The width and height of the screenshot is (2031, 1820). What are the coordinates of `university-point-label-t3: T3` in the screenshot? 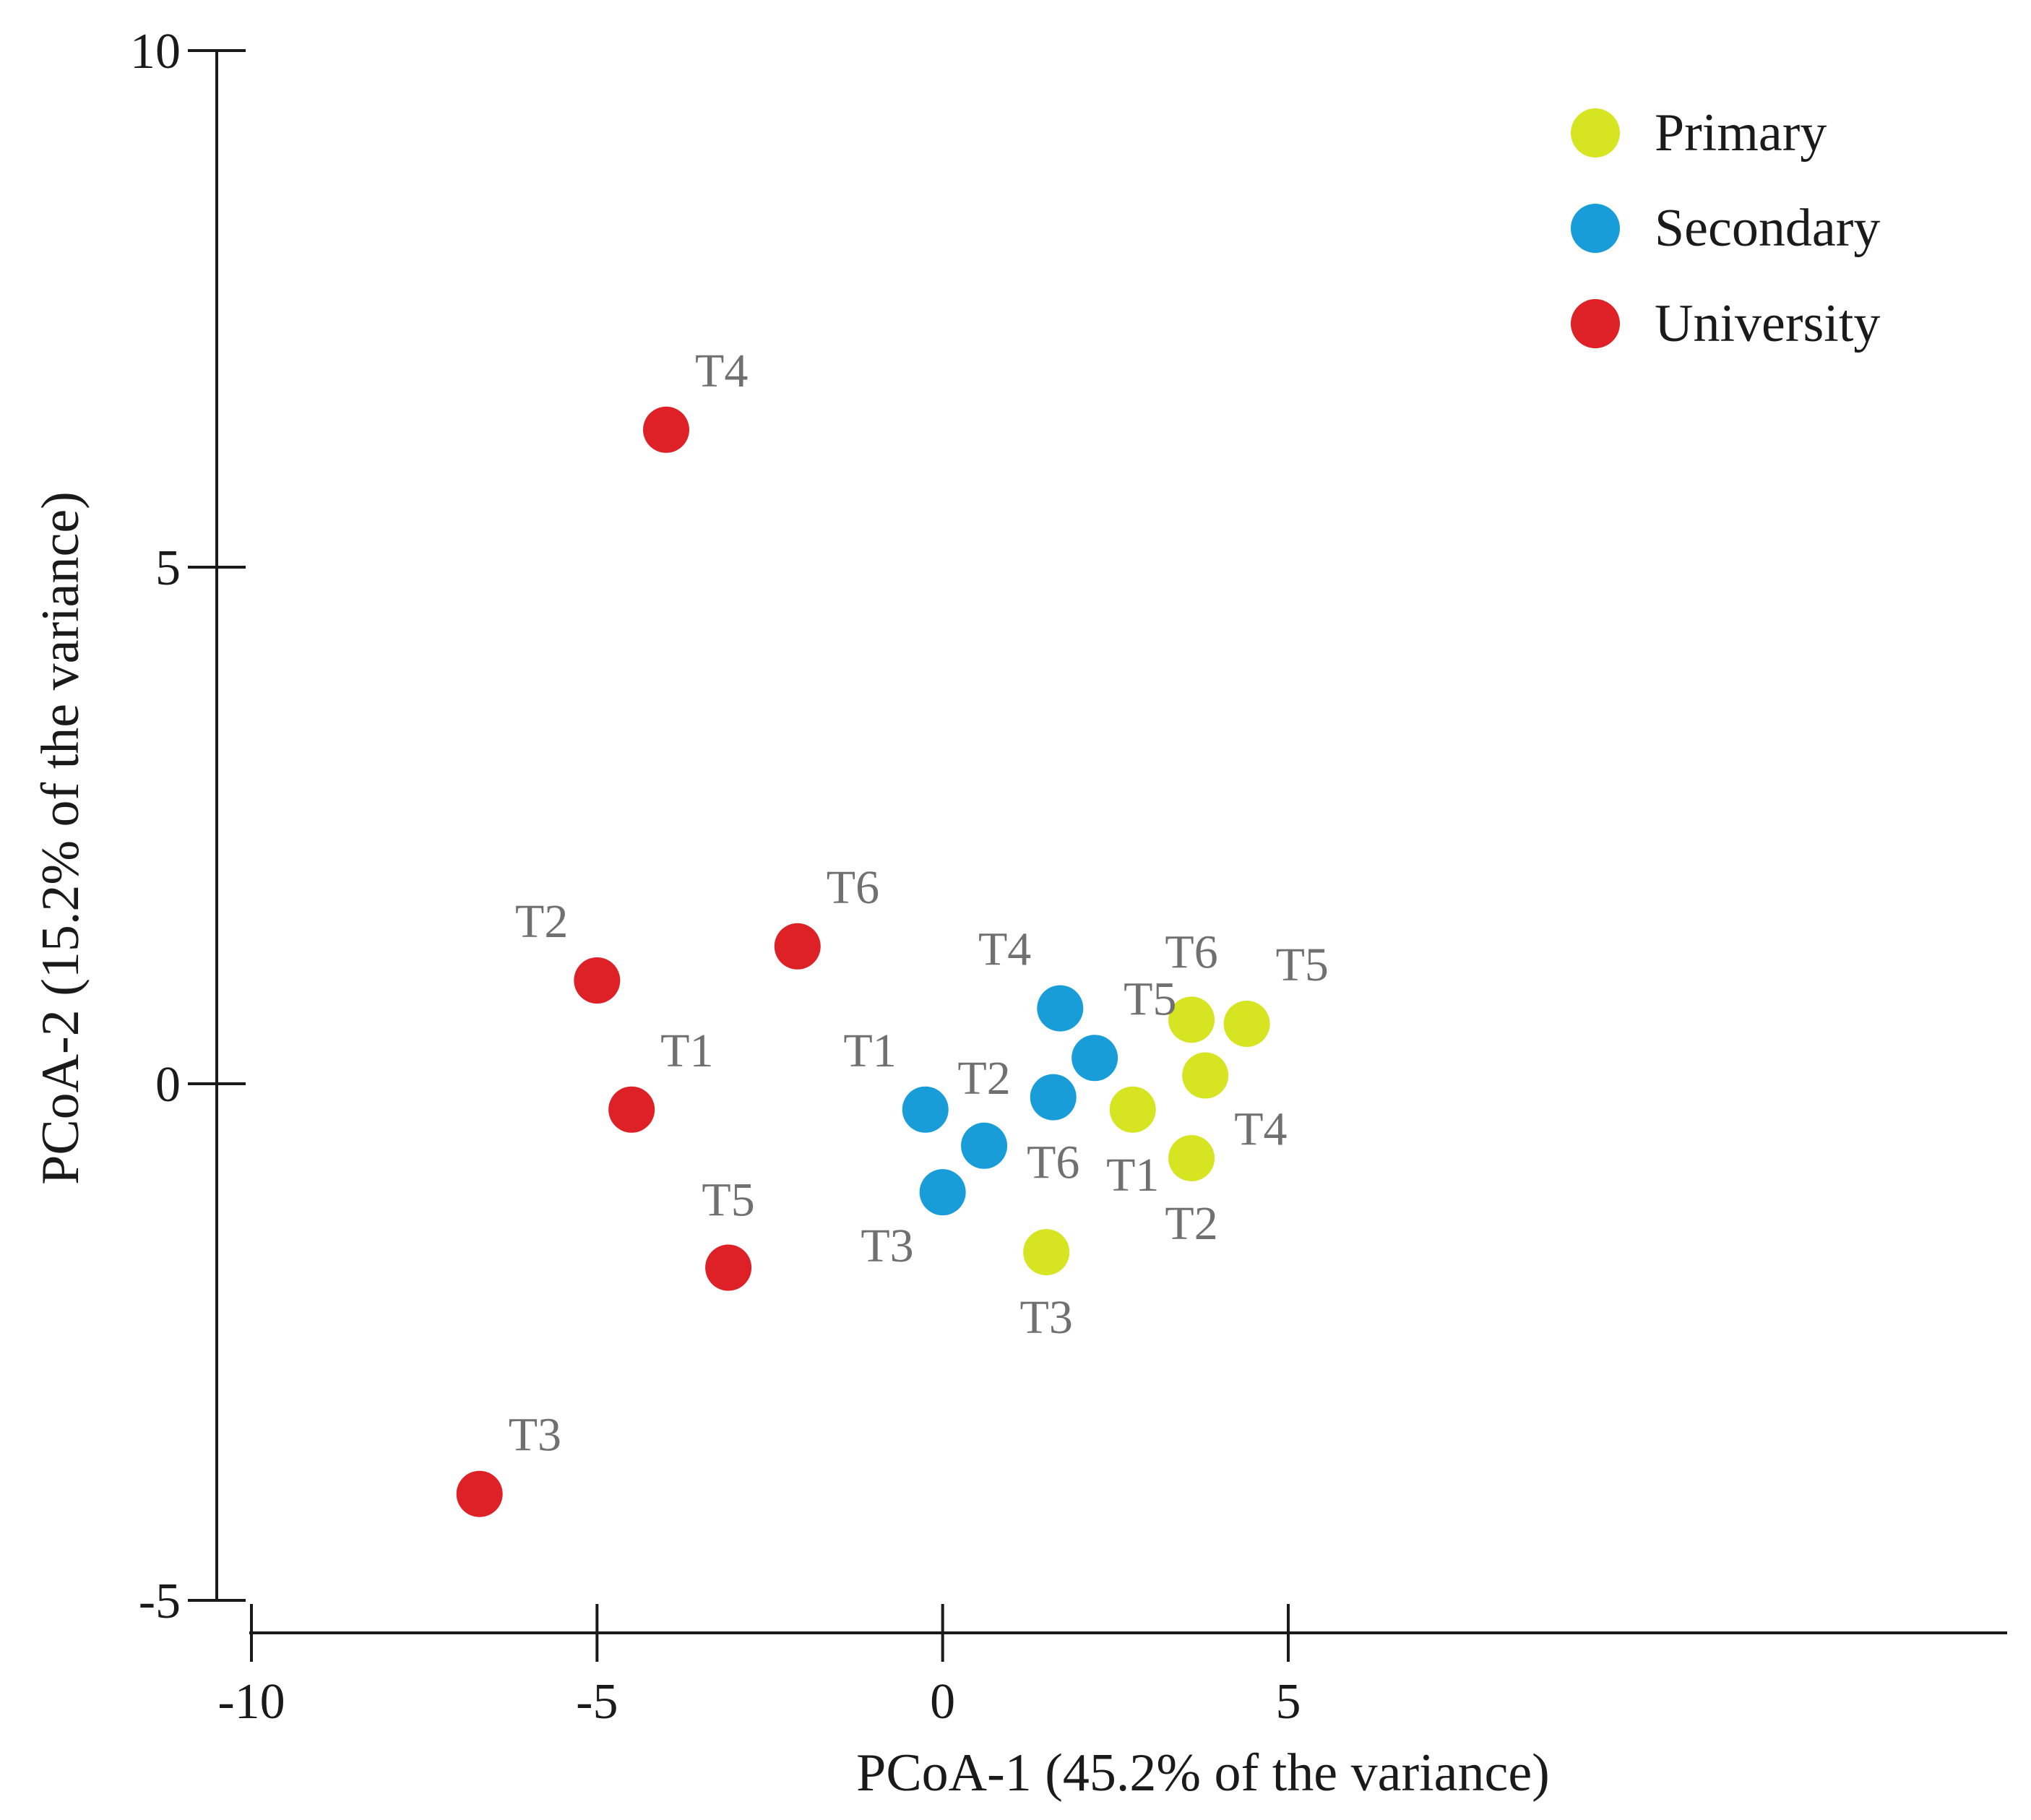 It's located at (535, 1435).